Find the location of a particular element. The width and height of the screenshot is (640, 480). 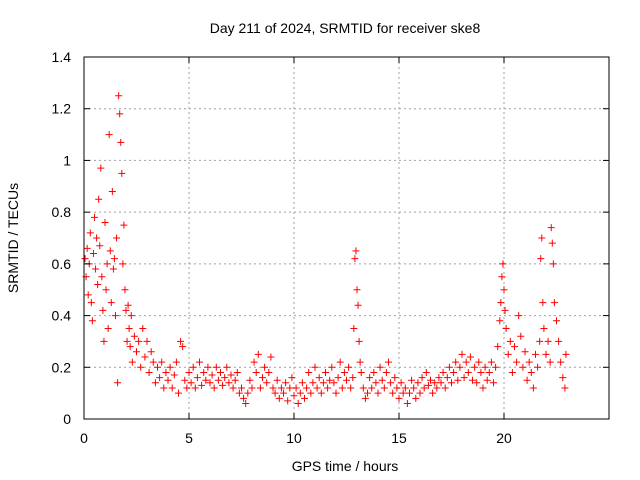

x-tick-label: 10 is located at coordinates (294, 438).